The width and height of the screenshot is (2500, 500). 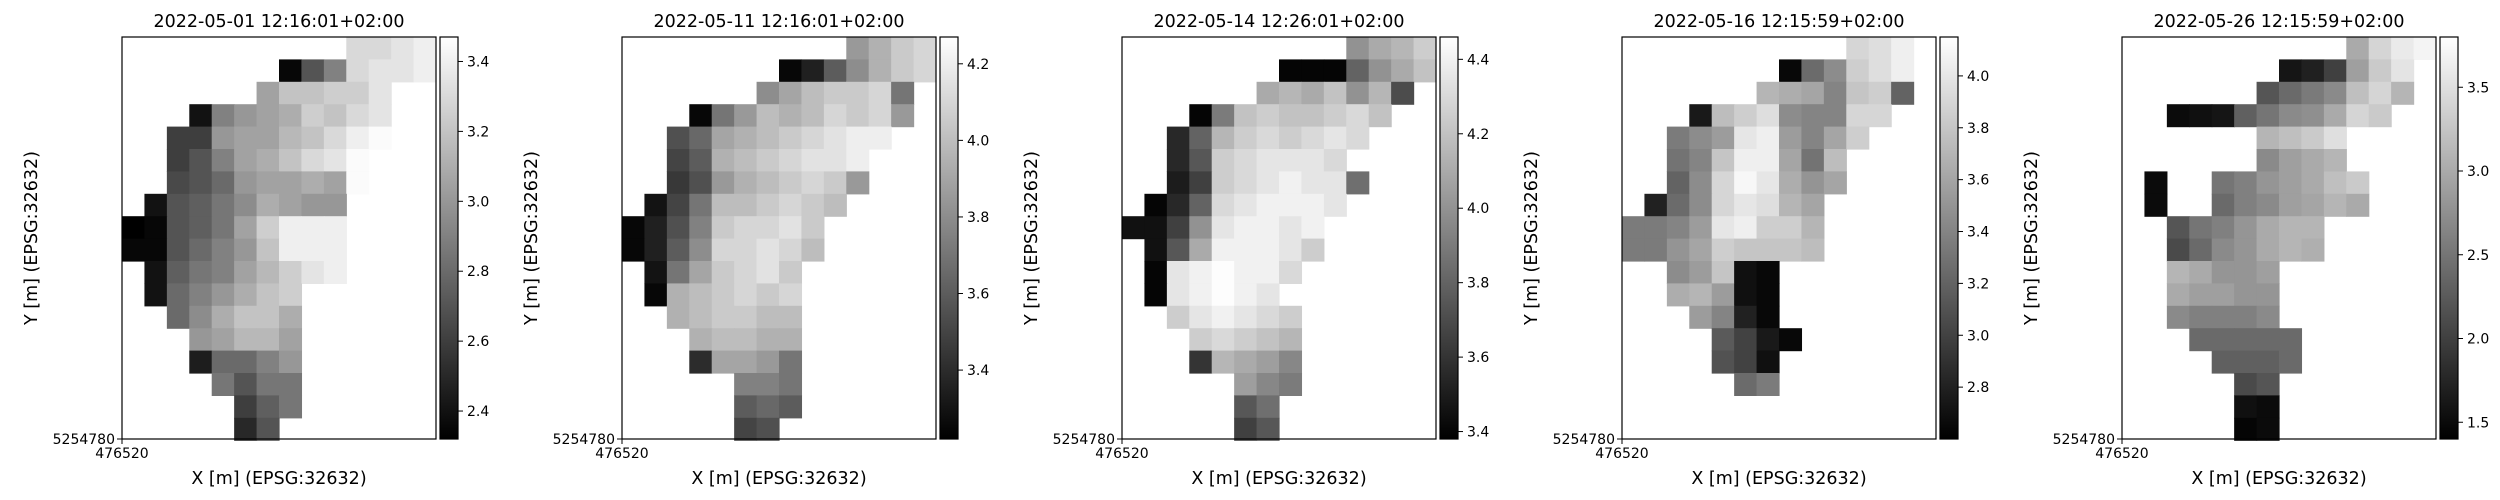 I want to click on axes-frame, so click(x=1279, y=238).